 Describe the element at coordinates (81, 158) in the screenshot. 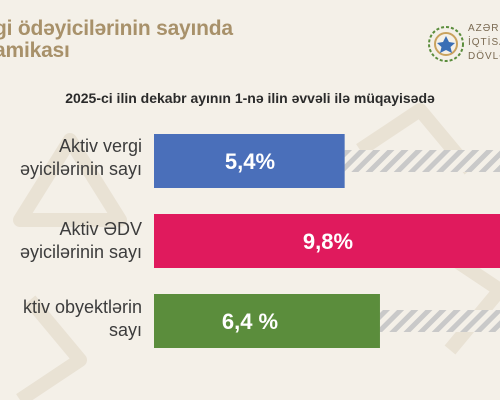

I see `category-label-active-taxpayers: Aktiv vergi əyicilərinin sayı` at that location.